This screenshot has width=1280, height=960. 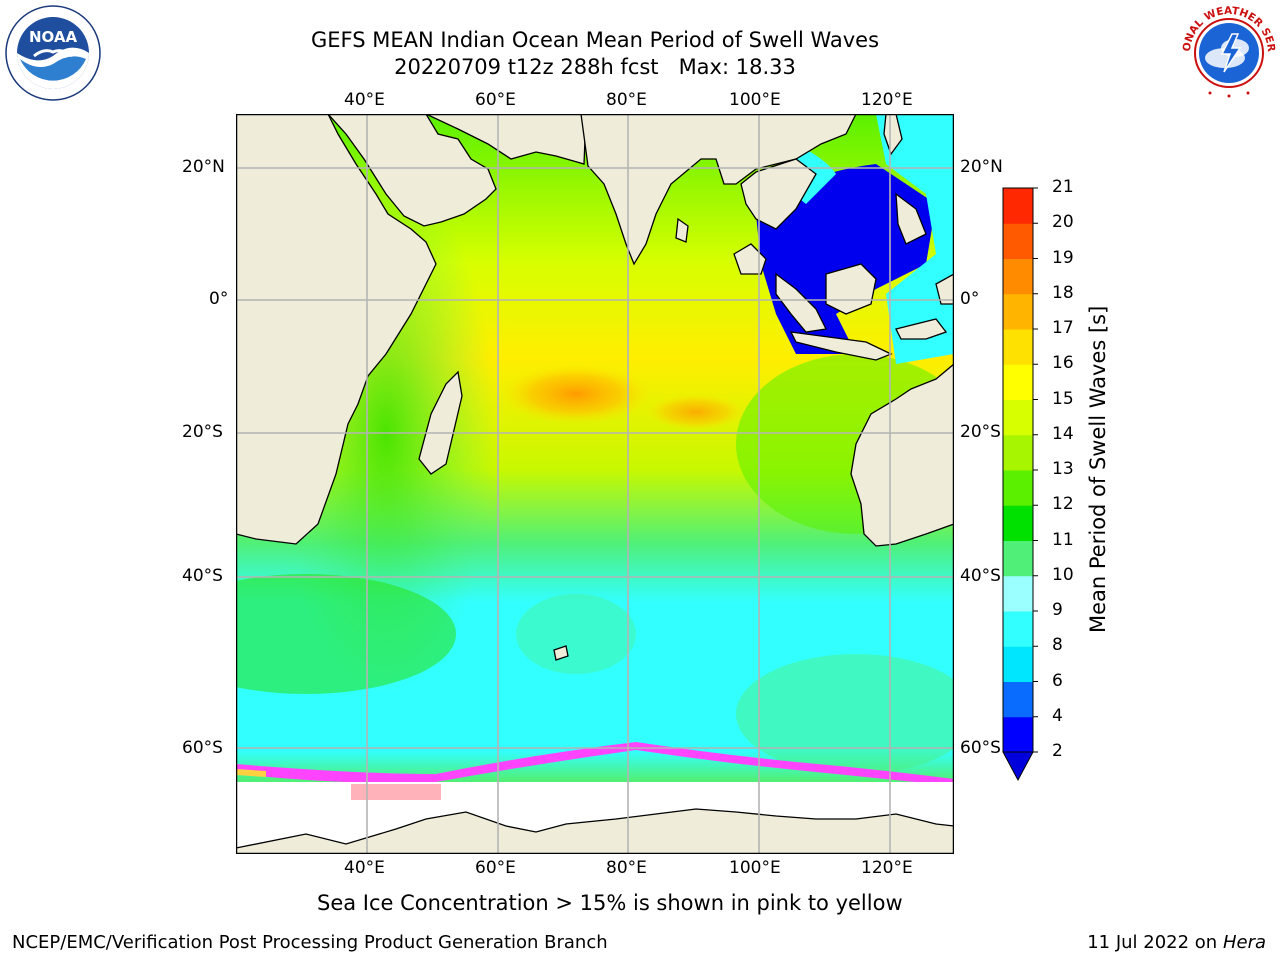 What do you see at coordinates (53, 37) in the screenshot?
I see `svg-text: NOAA` at bounding box center [53, 37].